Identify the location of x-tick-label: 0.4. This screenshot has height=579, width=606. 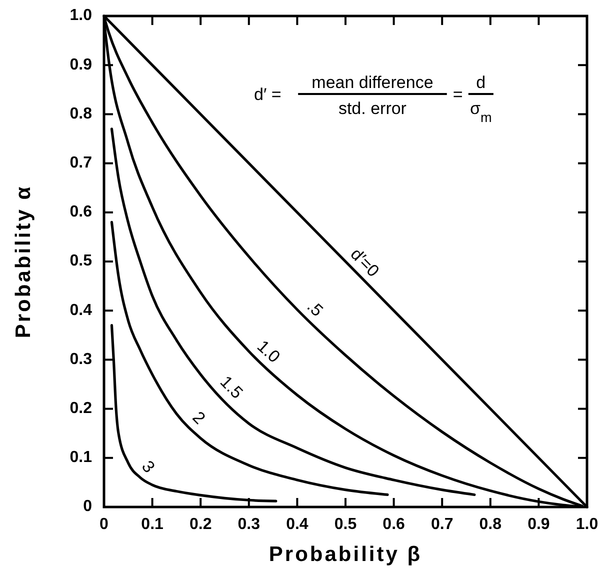
(297, 524).